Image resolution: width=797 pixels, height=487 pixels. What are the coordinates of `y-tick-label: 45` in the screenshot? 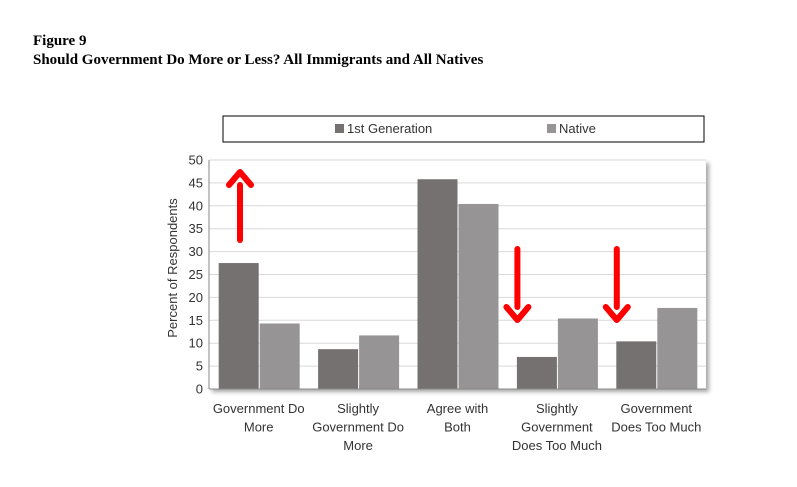 It's located at (196, 182).